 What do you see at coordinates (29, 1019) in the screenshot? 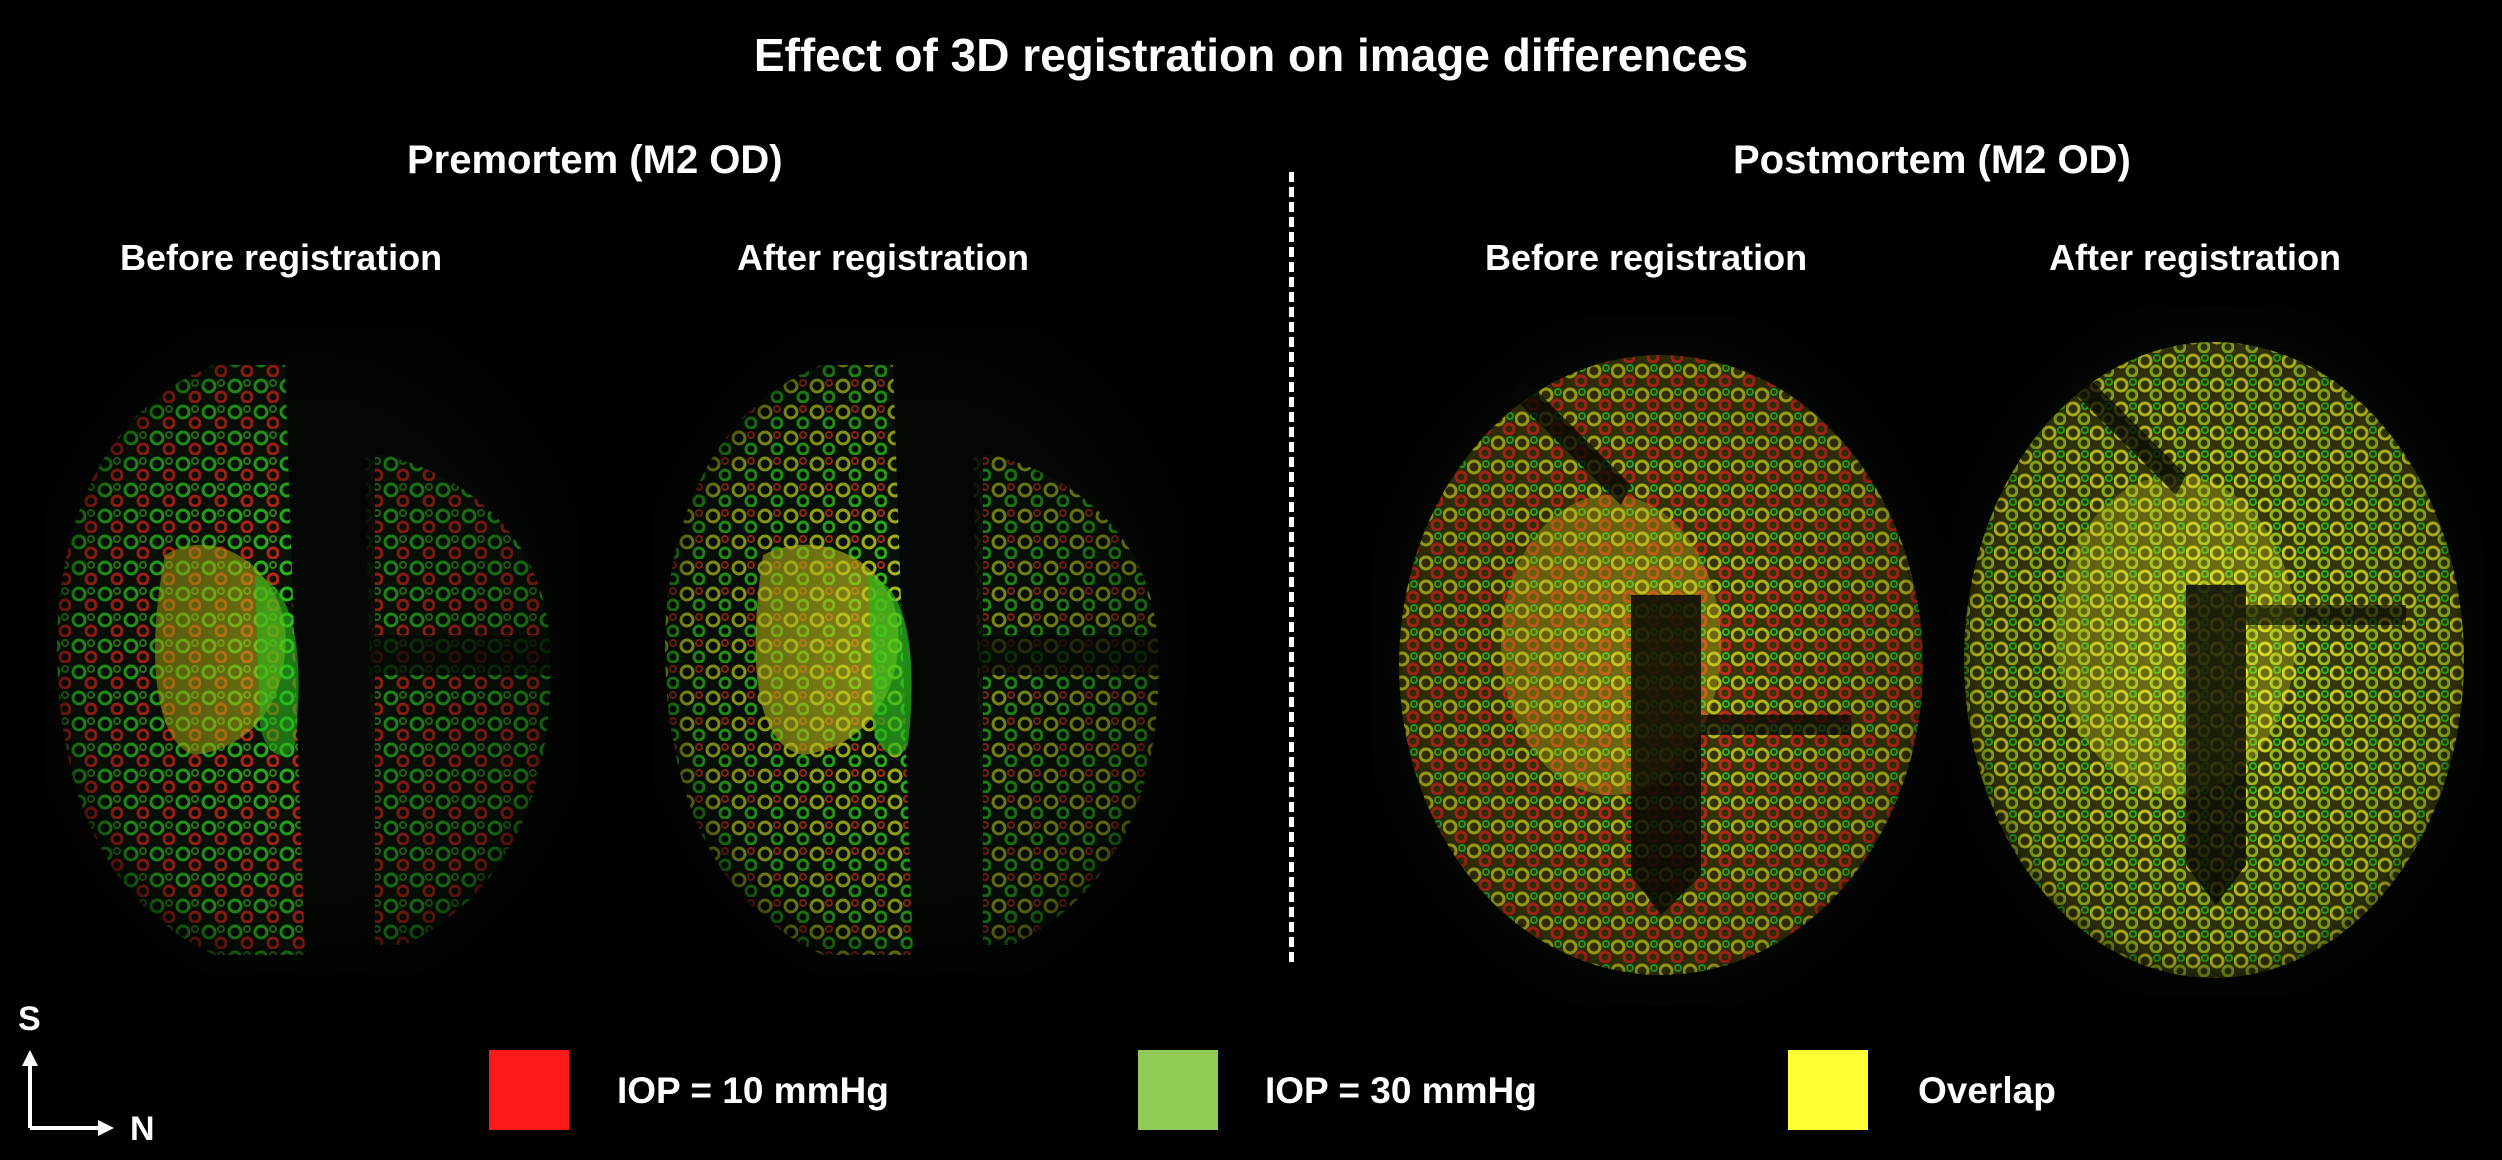
I see `orientation-superior-label: S` at bounding box center [29, 1019].